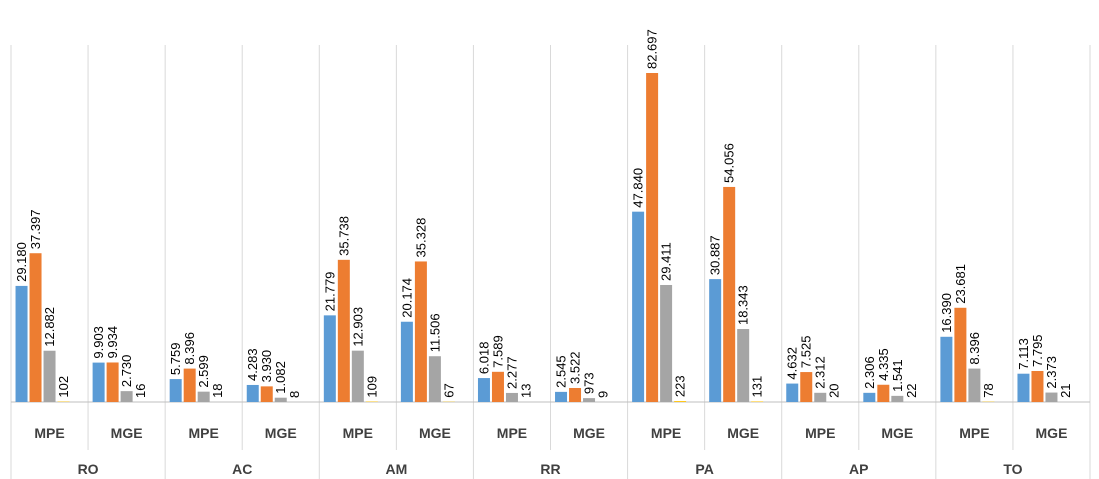  I want to click on bar-TO-MGE-s0, so click(1023, 387).